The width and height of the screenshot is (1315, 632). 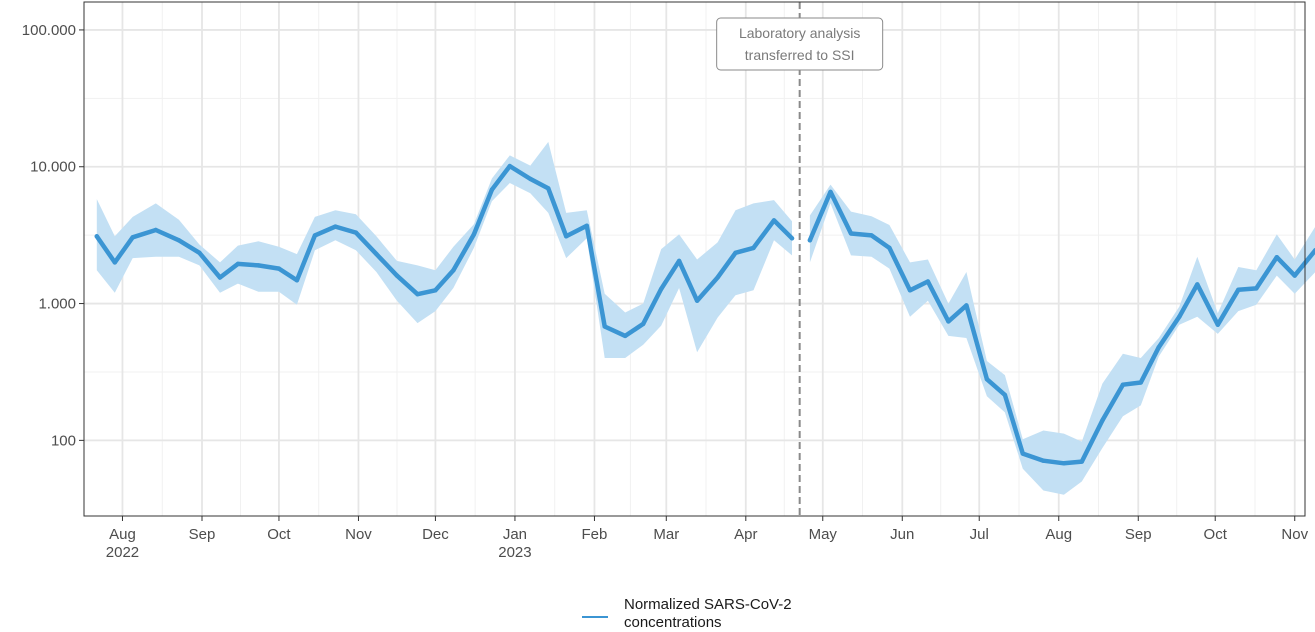 I want to click on annotation-box, so click(x=800, y=44).